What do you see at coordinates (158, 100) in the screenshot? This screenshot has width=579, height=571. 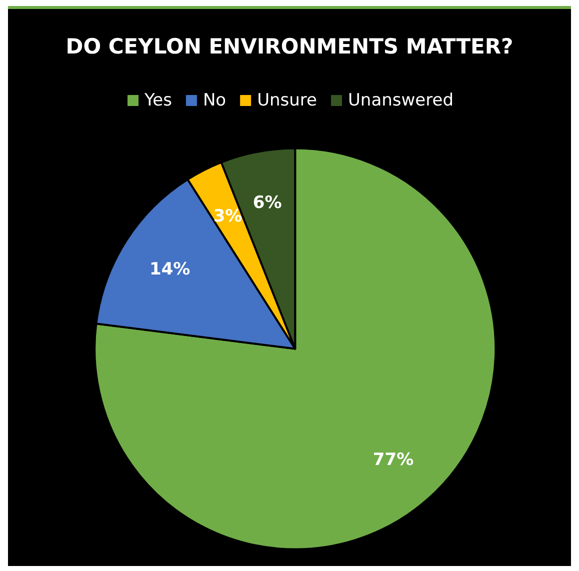 I see `legend-label: Yes` at bounding box center [158, 100].